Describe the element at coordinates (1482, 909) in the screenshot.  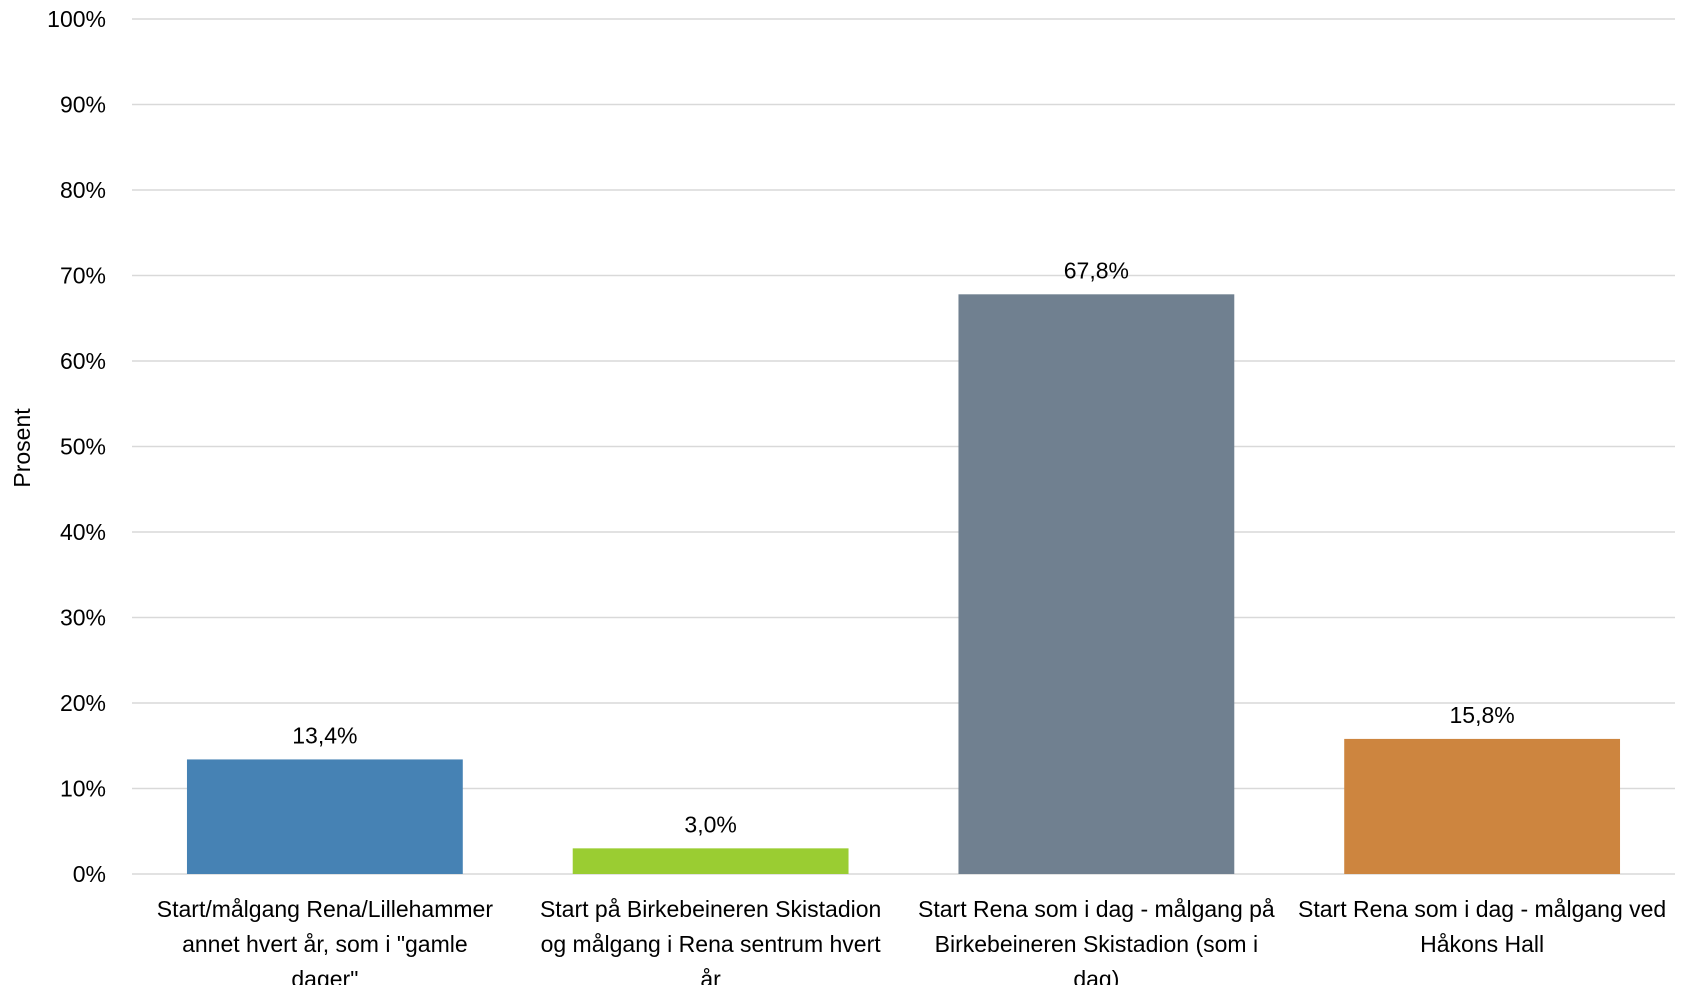
I see `x-category-label-line: Start Rena som i dag - målgang ved` at that location.